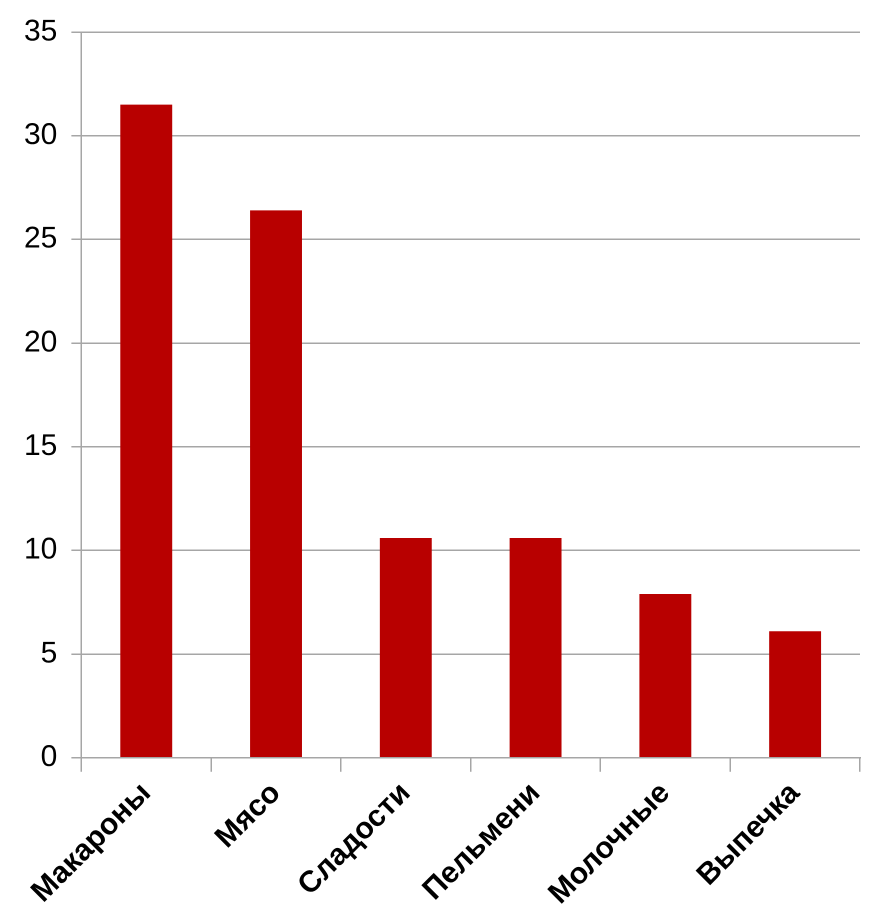 This screenshot has height=920, width=874. What do you see at coordinates (41, 134) in the screenshot?
I see `y-tick-label: 30` at bounding box center [41, 134].